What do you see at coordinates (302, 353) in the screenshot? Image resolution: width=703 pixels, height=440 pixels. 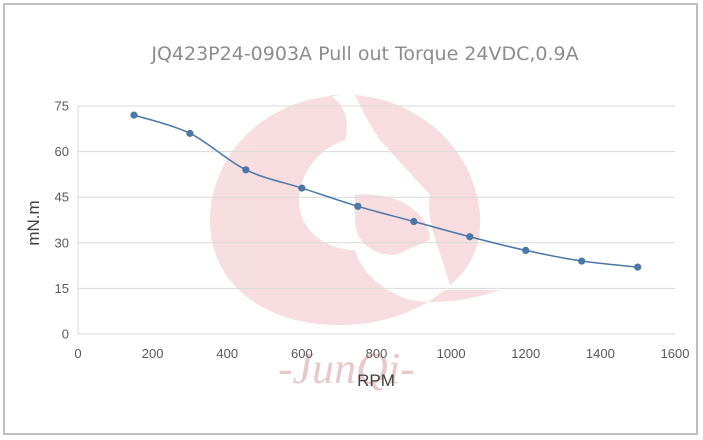 I see `x-tick-label: 600` at bounding box center [302, 353].